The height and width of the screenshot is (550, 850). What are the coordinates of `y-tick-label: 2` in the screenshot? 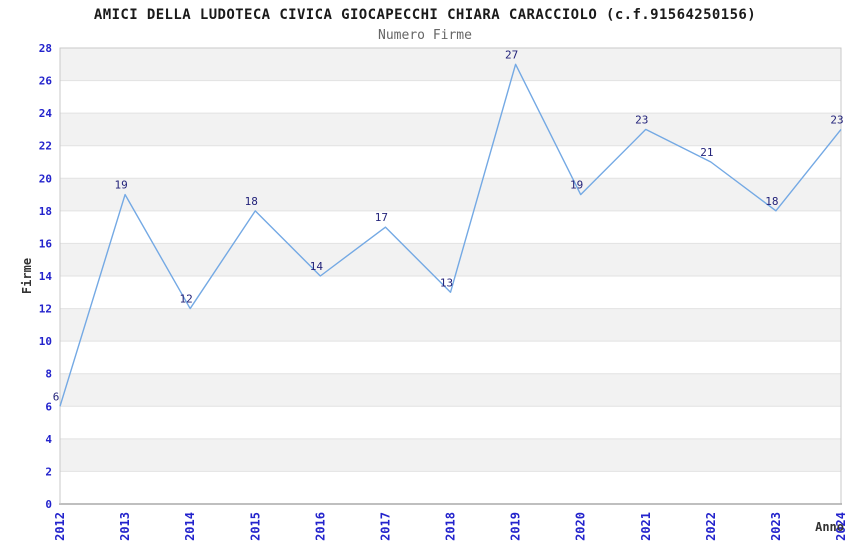 It's located at (48, 471).